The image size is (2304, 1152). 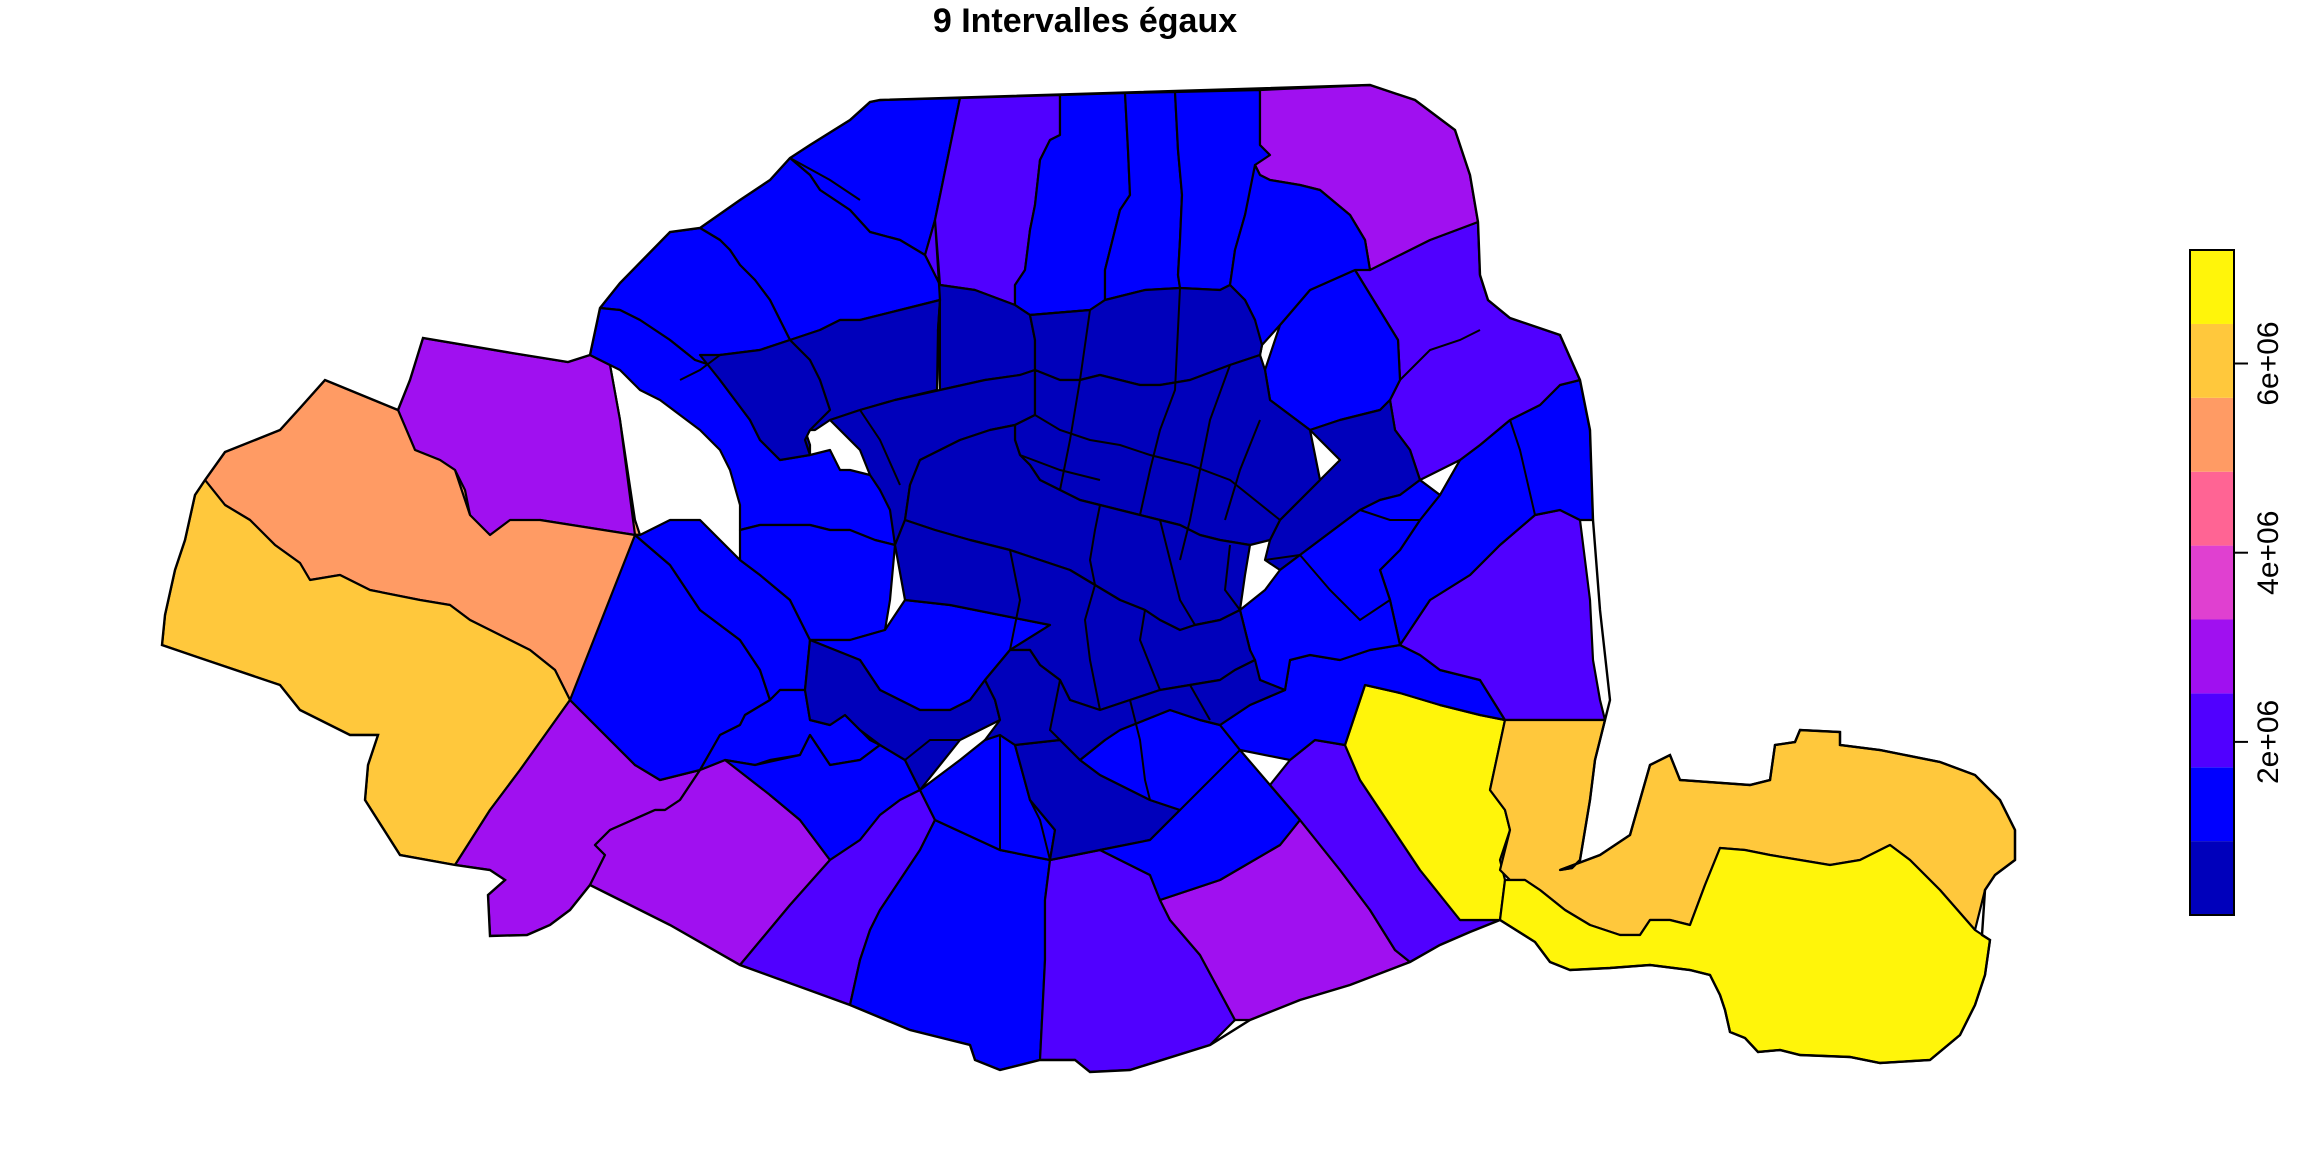 I want to click on legend-tick-label: 2e+06, so click(x=2268, y=742).